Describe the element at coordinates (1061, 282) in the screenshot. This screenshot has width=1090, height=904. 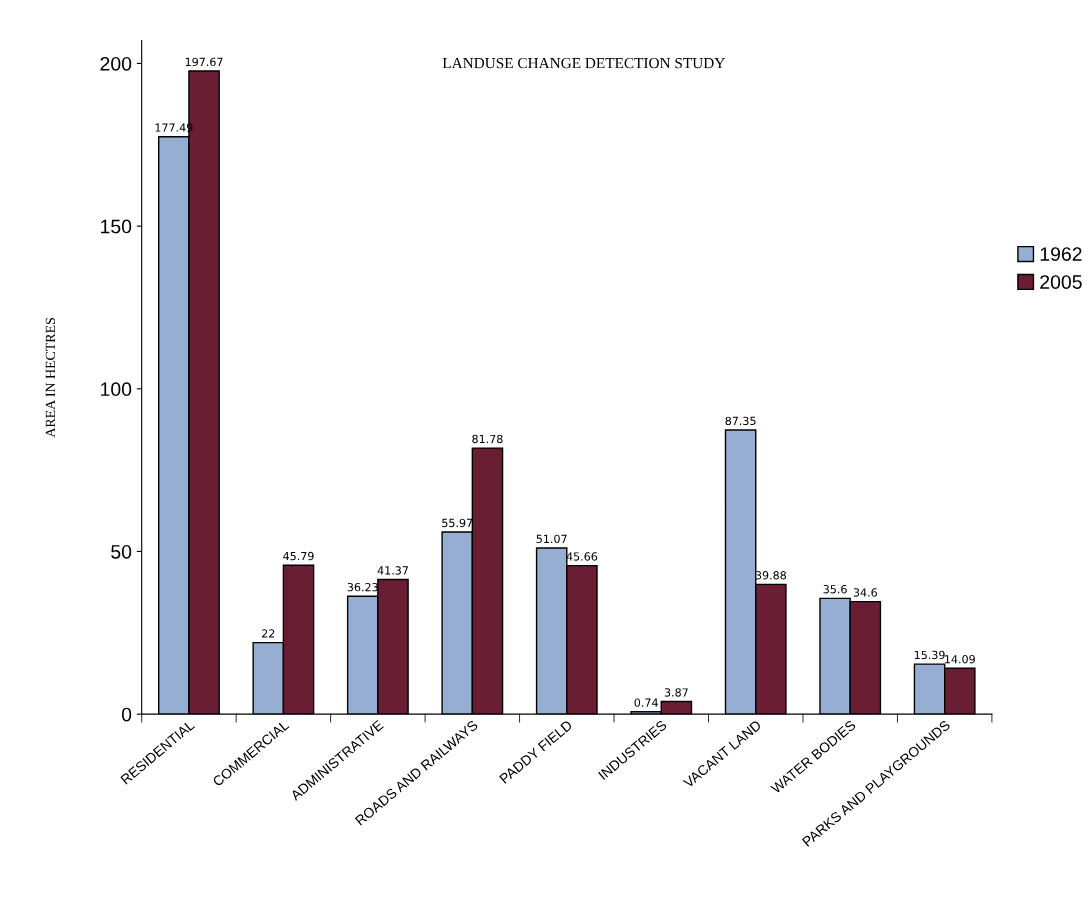
I see `legend-label: 2005` at that location.